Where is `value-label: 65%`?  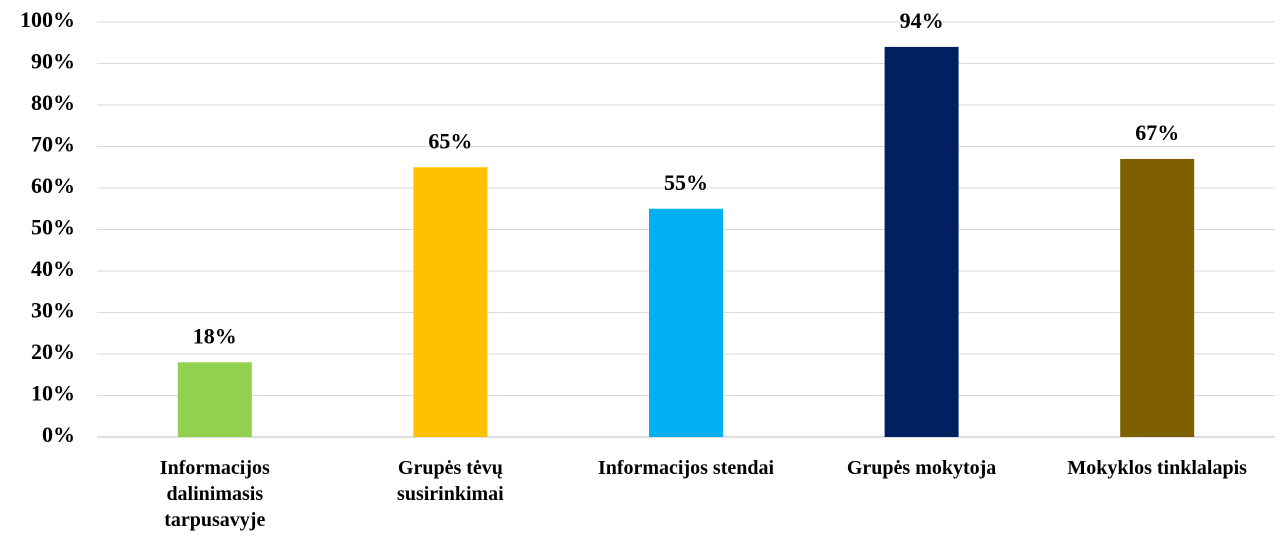
value-label: 65% is located at coordinates (450, 140).